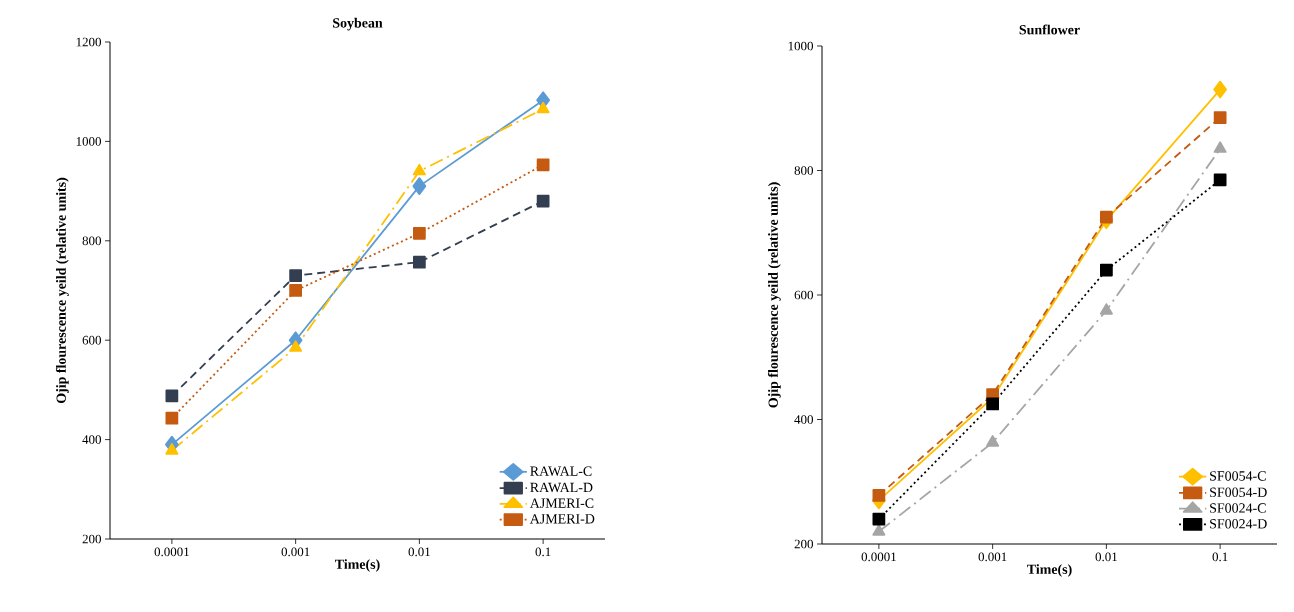 This screenshot has width=1294, height=612. What do you see at coordinates (1238, 476) in the screenshot?
I see `legend-label: SF0054-C` at bounding box center [1238, 476].